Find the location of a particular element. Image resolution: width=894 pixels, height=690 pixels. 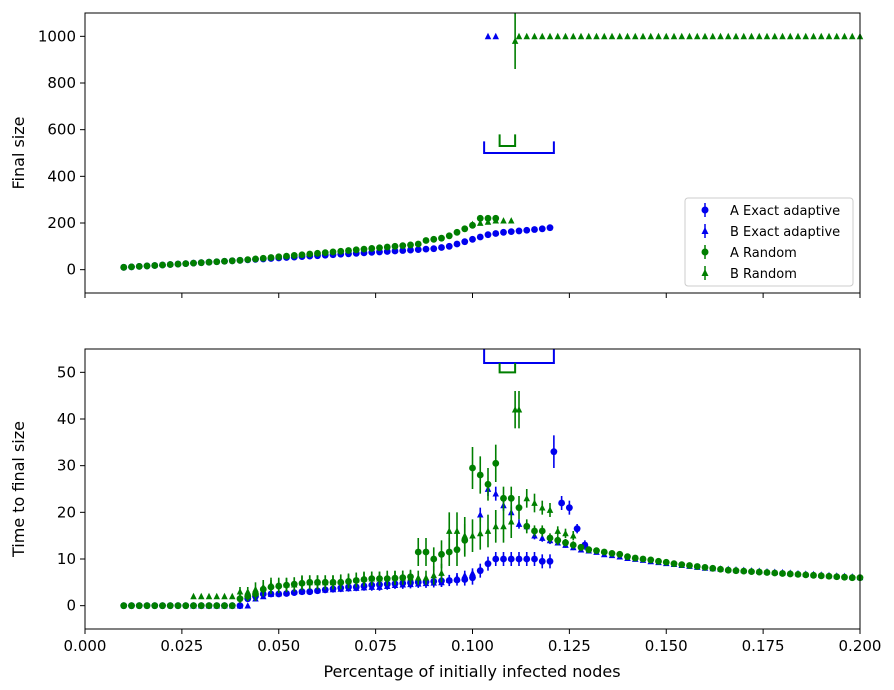

final-size-y-tick-label: 800 is located at coordinates (61, 83).